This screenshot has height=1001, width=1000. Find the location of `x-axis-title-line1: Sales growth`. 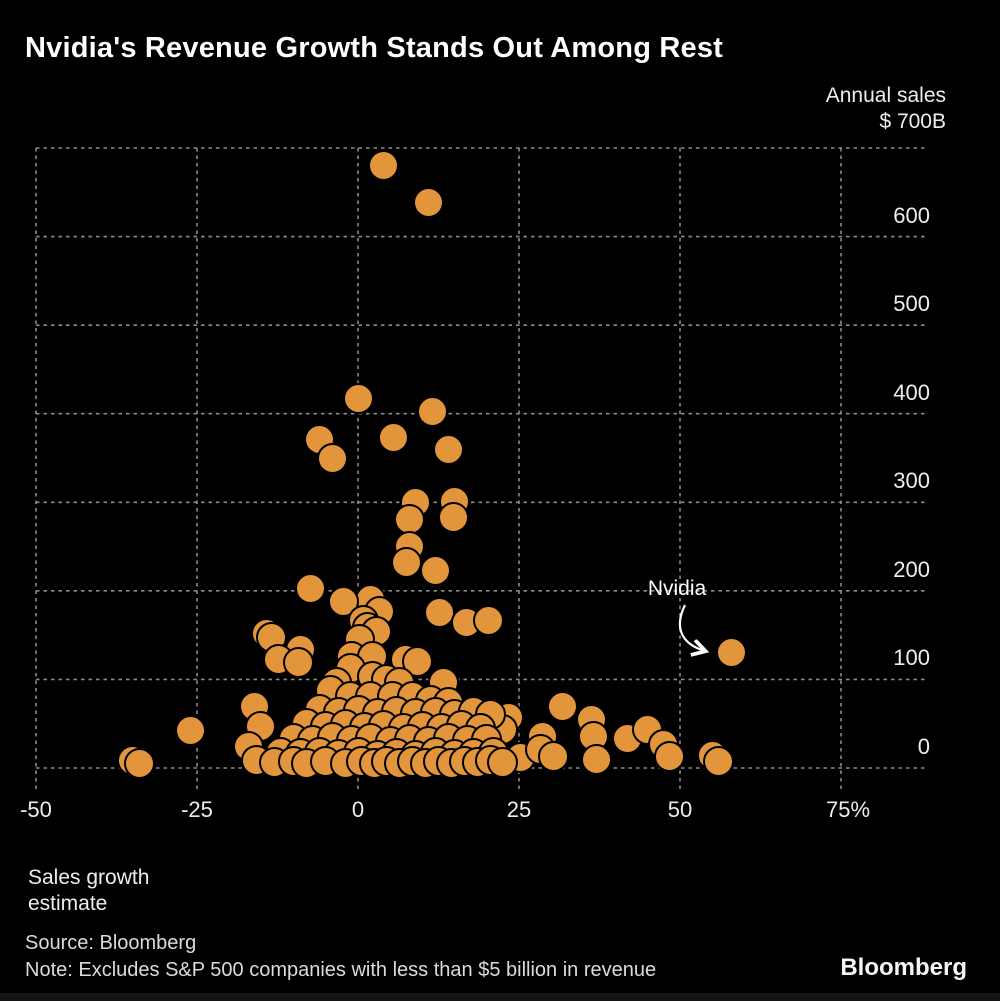

x-axis-title-line1: Sales growth is located at coordinates (89, 877).